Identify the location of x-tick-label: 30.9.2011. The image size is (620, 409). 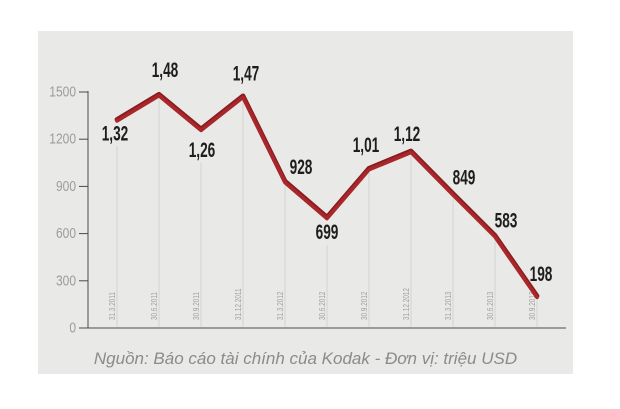
(196, 306).